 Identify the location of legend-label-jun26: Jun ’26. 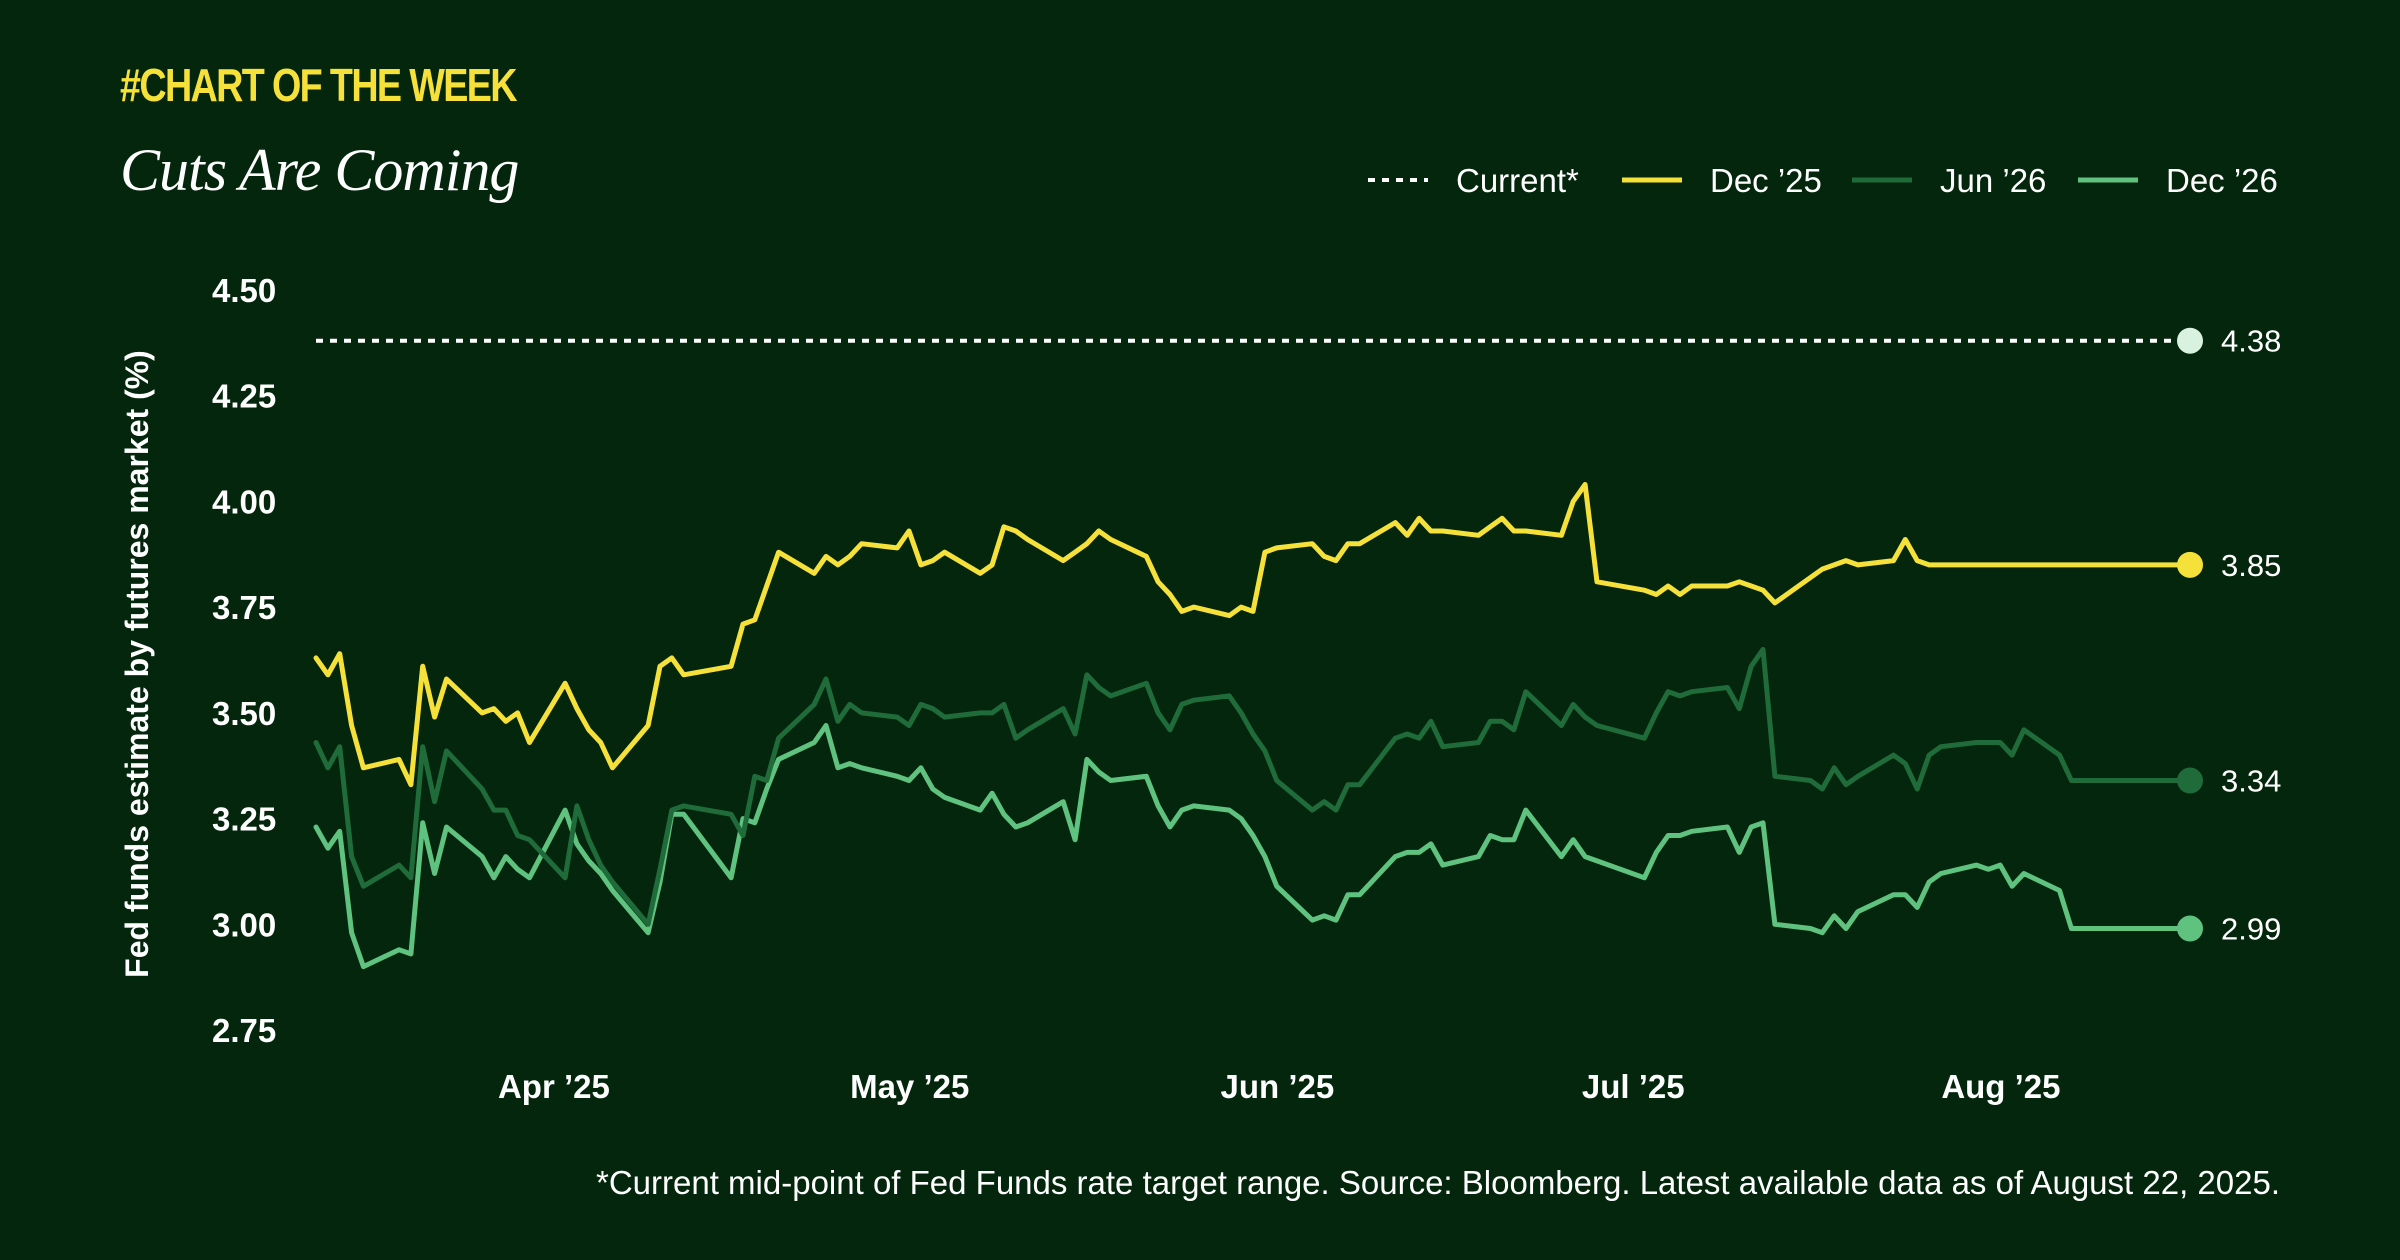
(1993, 180).